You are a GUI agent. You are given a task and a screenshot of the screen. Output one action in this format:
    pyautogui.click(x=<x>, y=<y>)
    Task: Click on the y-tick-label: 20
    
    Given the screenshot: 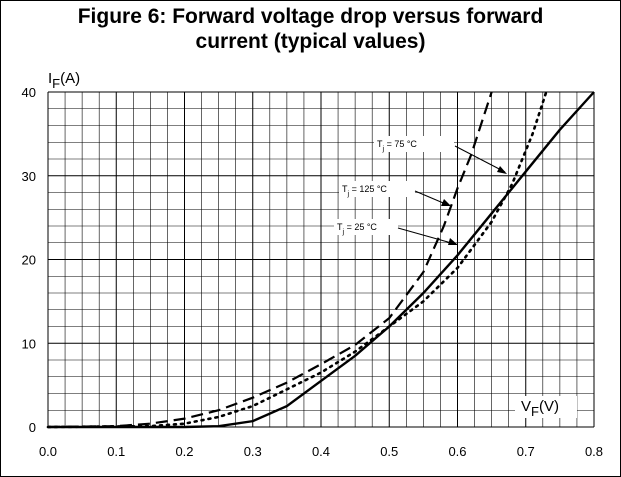 What is the action you would take?
    pyautogui.click(x=29, y=260)
    